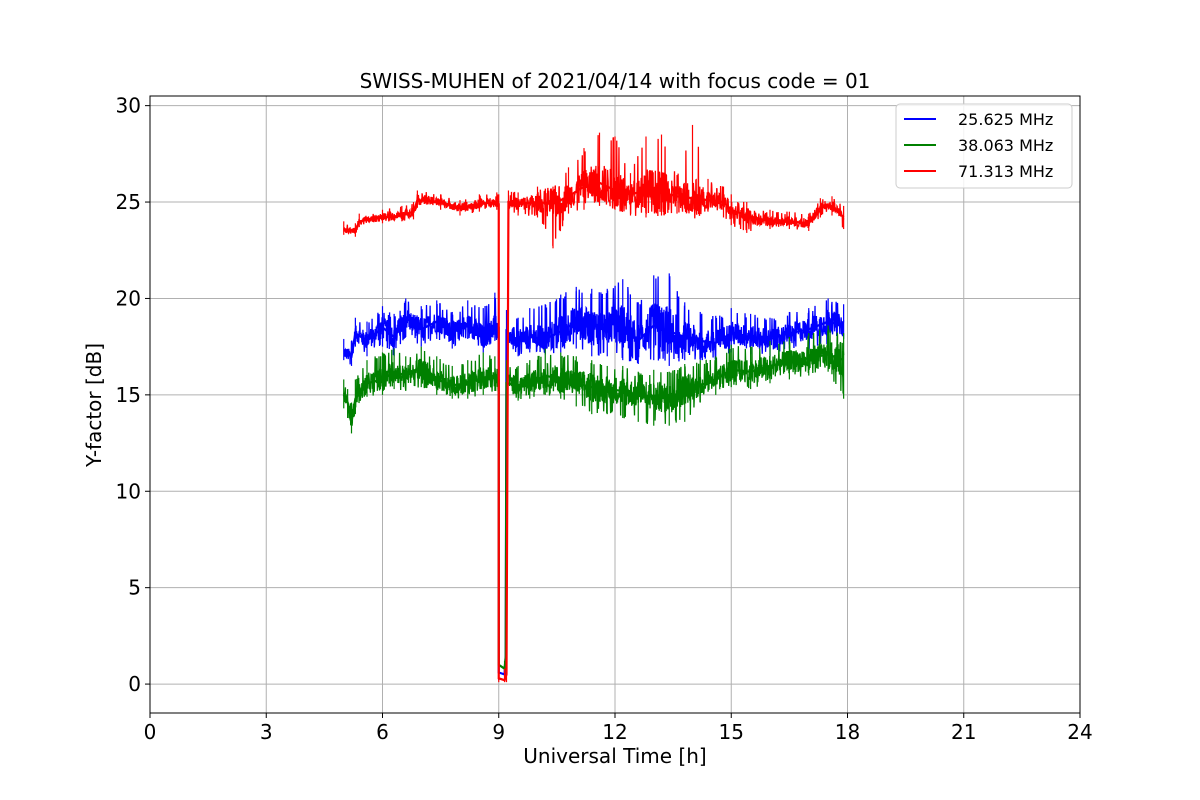  What do you see at coordinates (1079, 732) in the screenshot?
I see `x-tick-label: 24` at bounding box center [1079, 732].